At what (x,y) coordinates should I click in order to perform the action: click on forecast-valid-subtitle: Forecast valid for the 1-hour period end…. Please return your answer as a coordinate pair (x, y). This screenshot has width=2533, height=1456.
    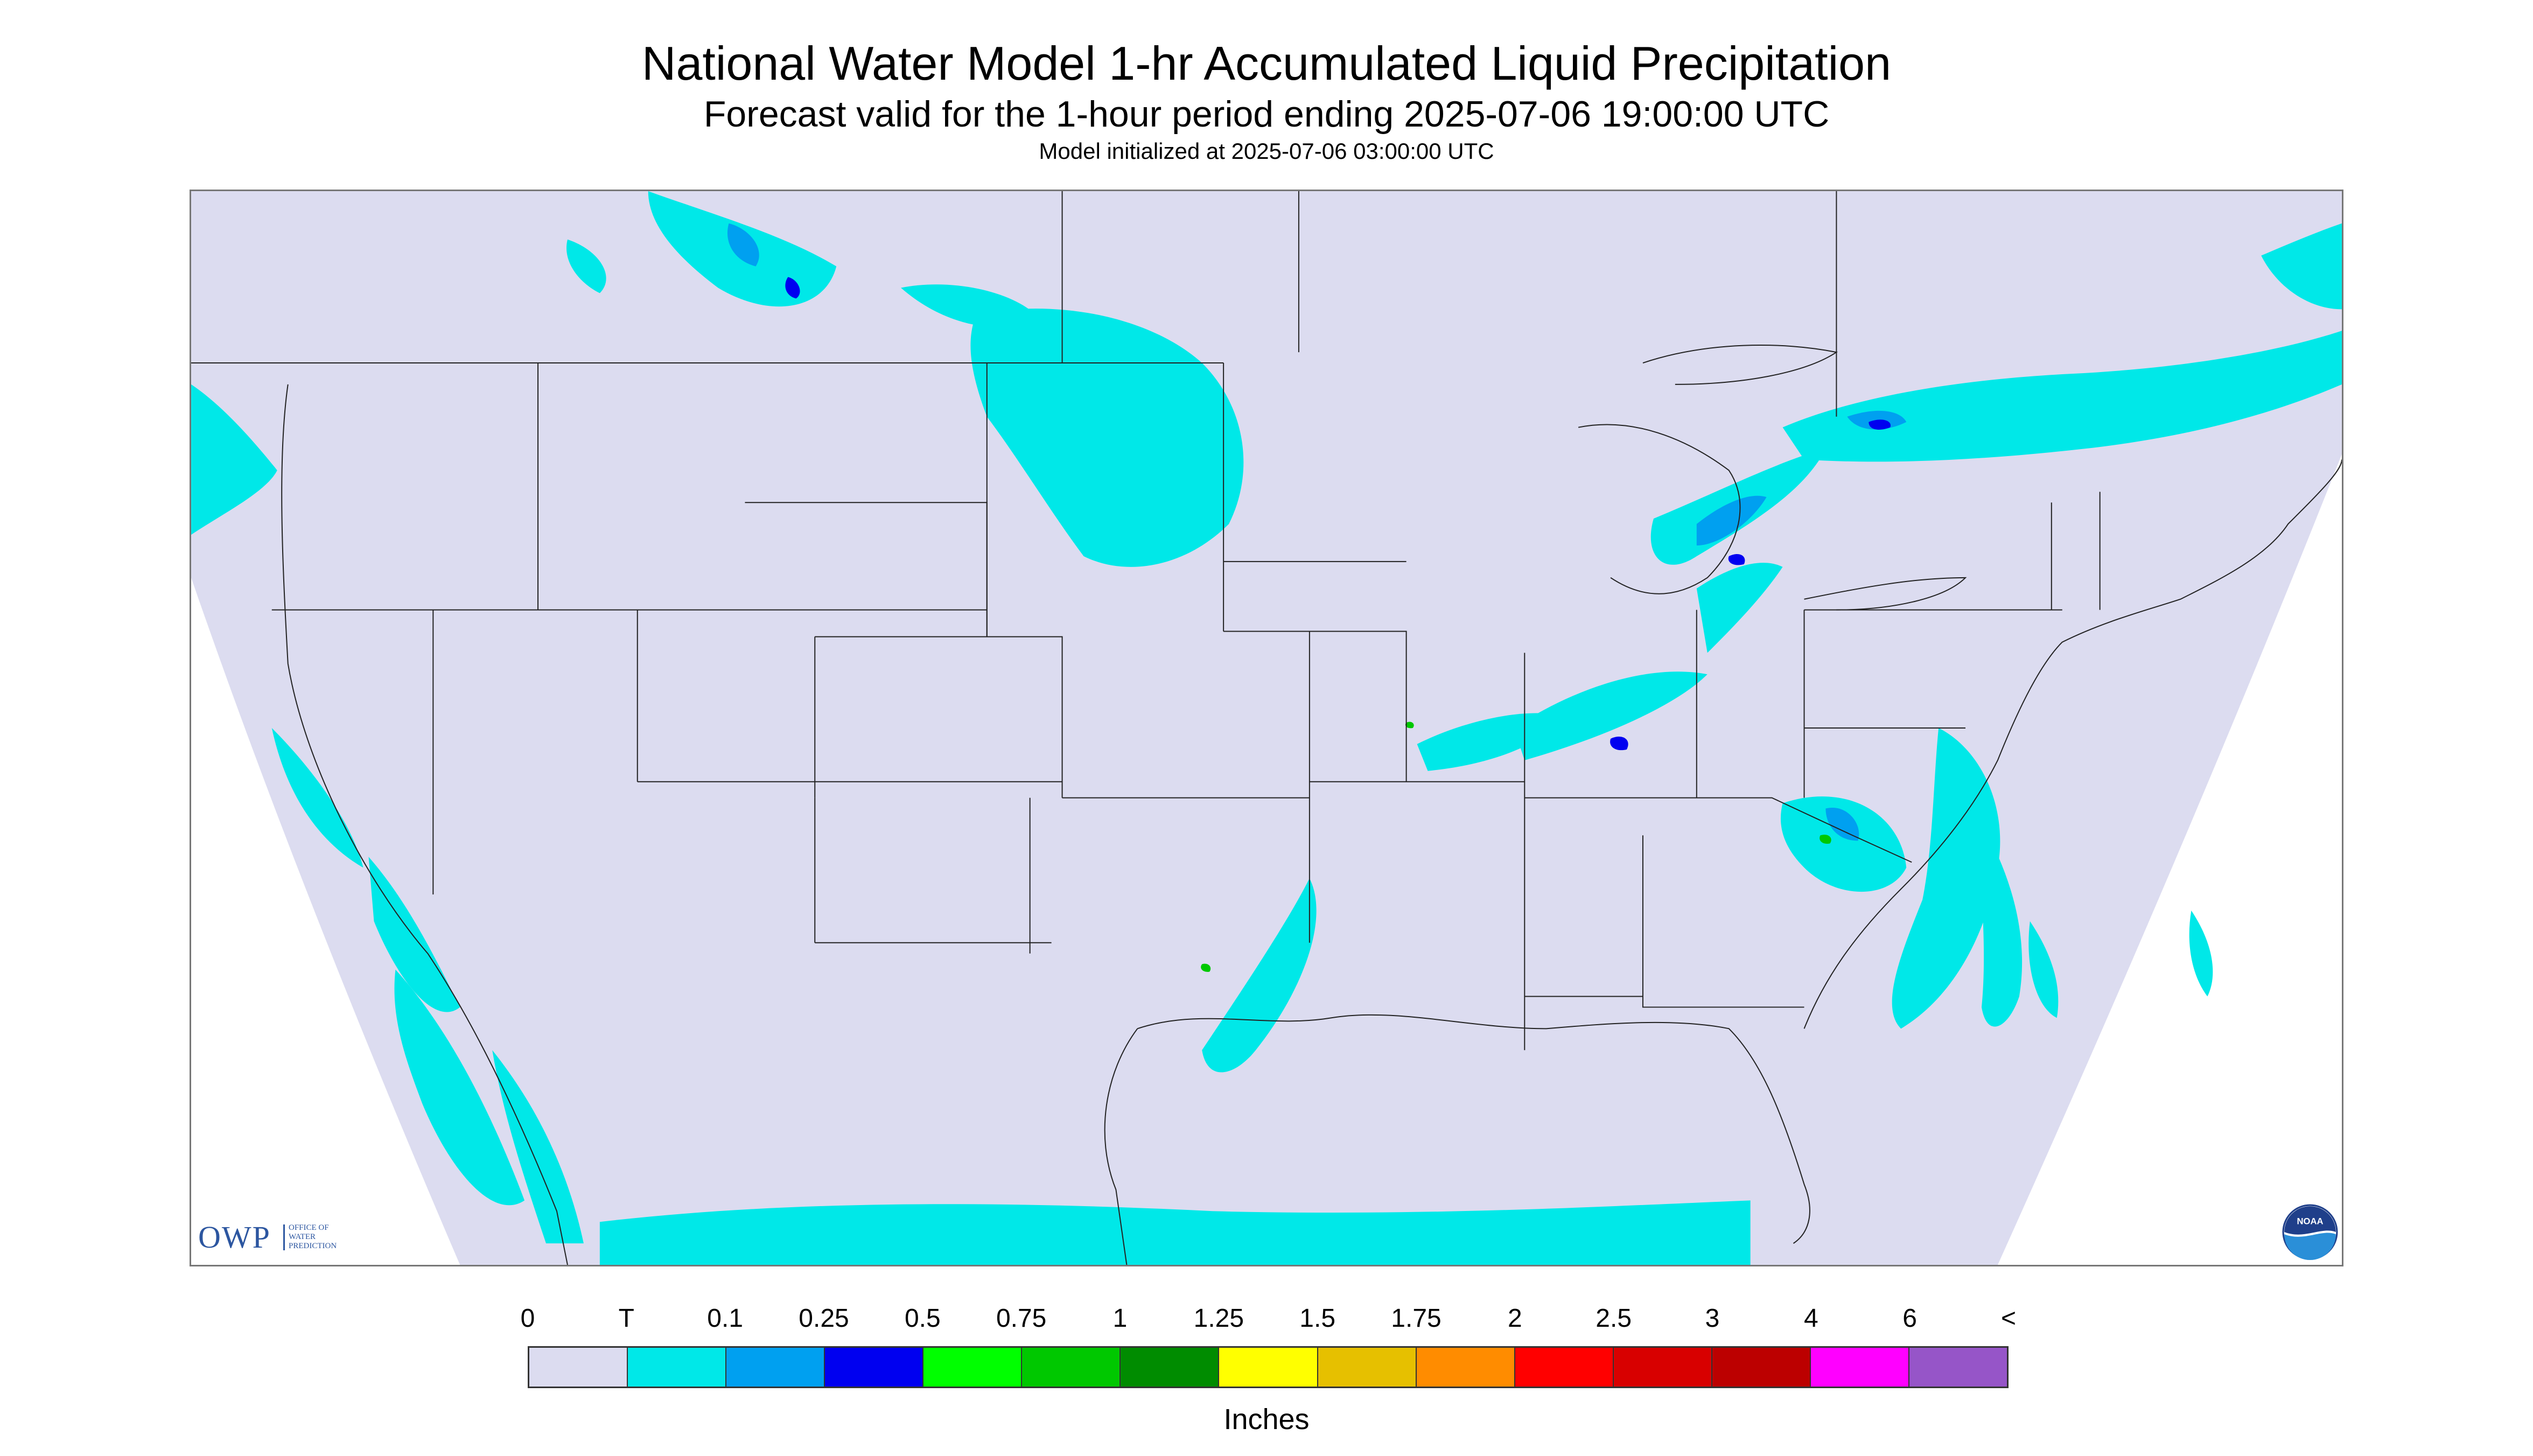
    Looking at the image, I should click on (1266, 114).